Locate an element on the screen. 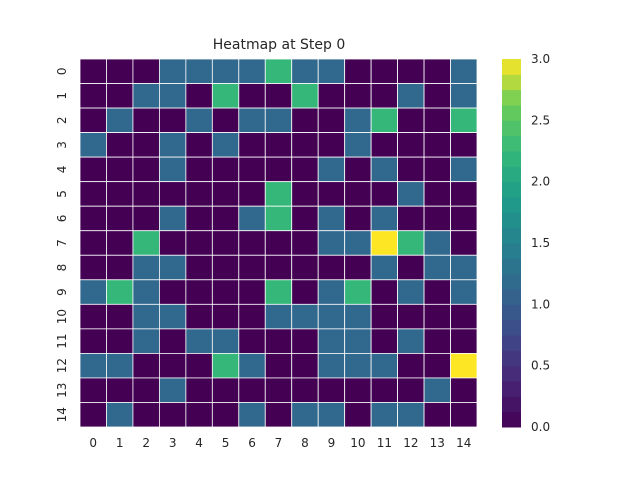  colorbar-tick-labels: 0.0 0.5 1.0 1.5 2.0 2.5 3.0 is located at coordinates (540, 243).